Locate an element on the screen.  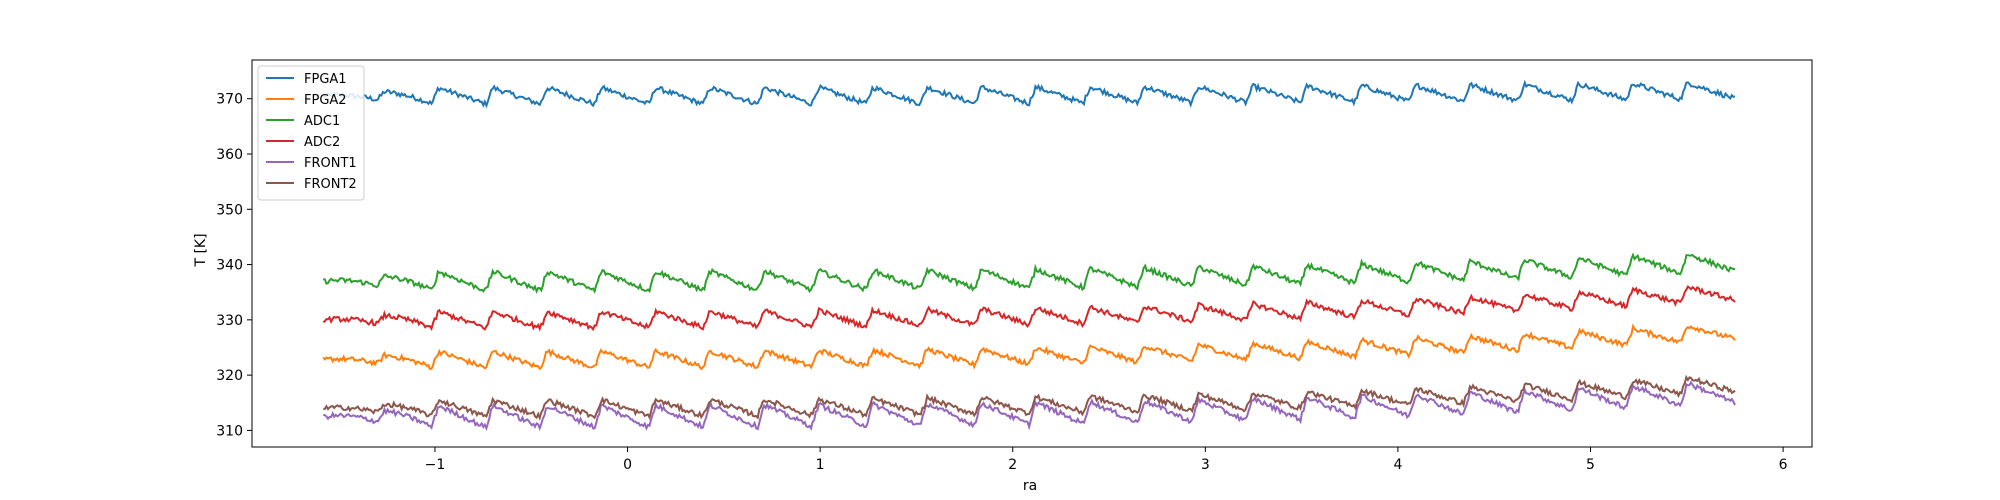
y-tick-label: 330 is located at coordinates (229, 321).